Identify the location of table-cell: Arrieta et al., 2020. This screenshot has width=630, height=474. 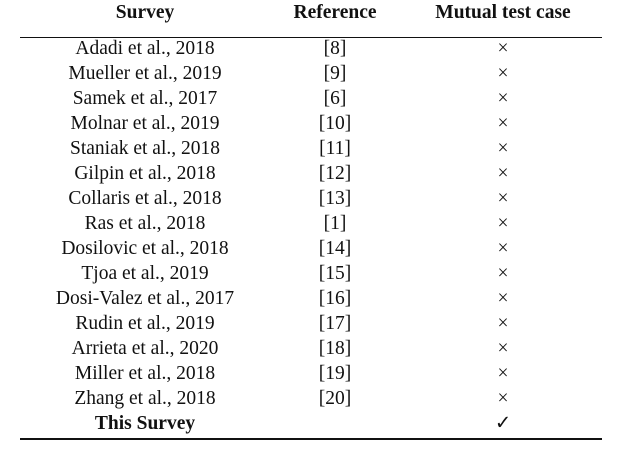
(145, 348).